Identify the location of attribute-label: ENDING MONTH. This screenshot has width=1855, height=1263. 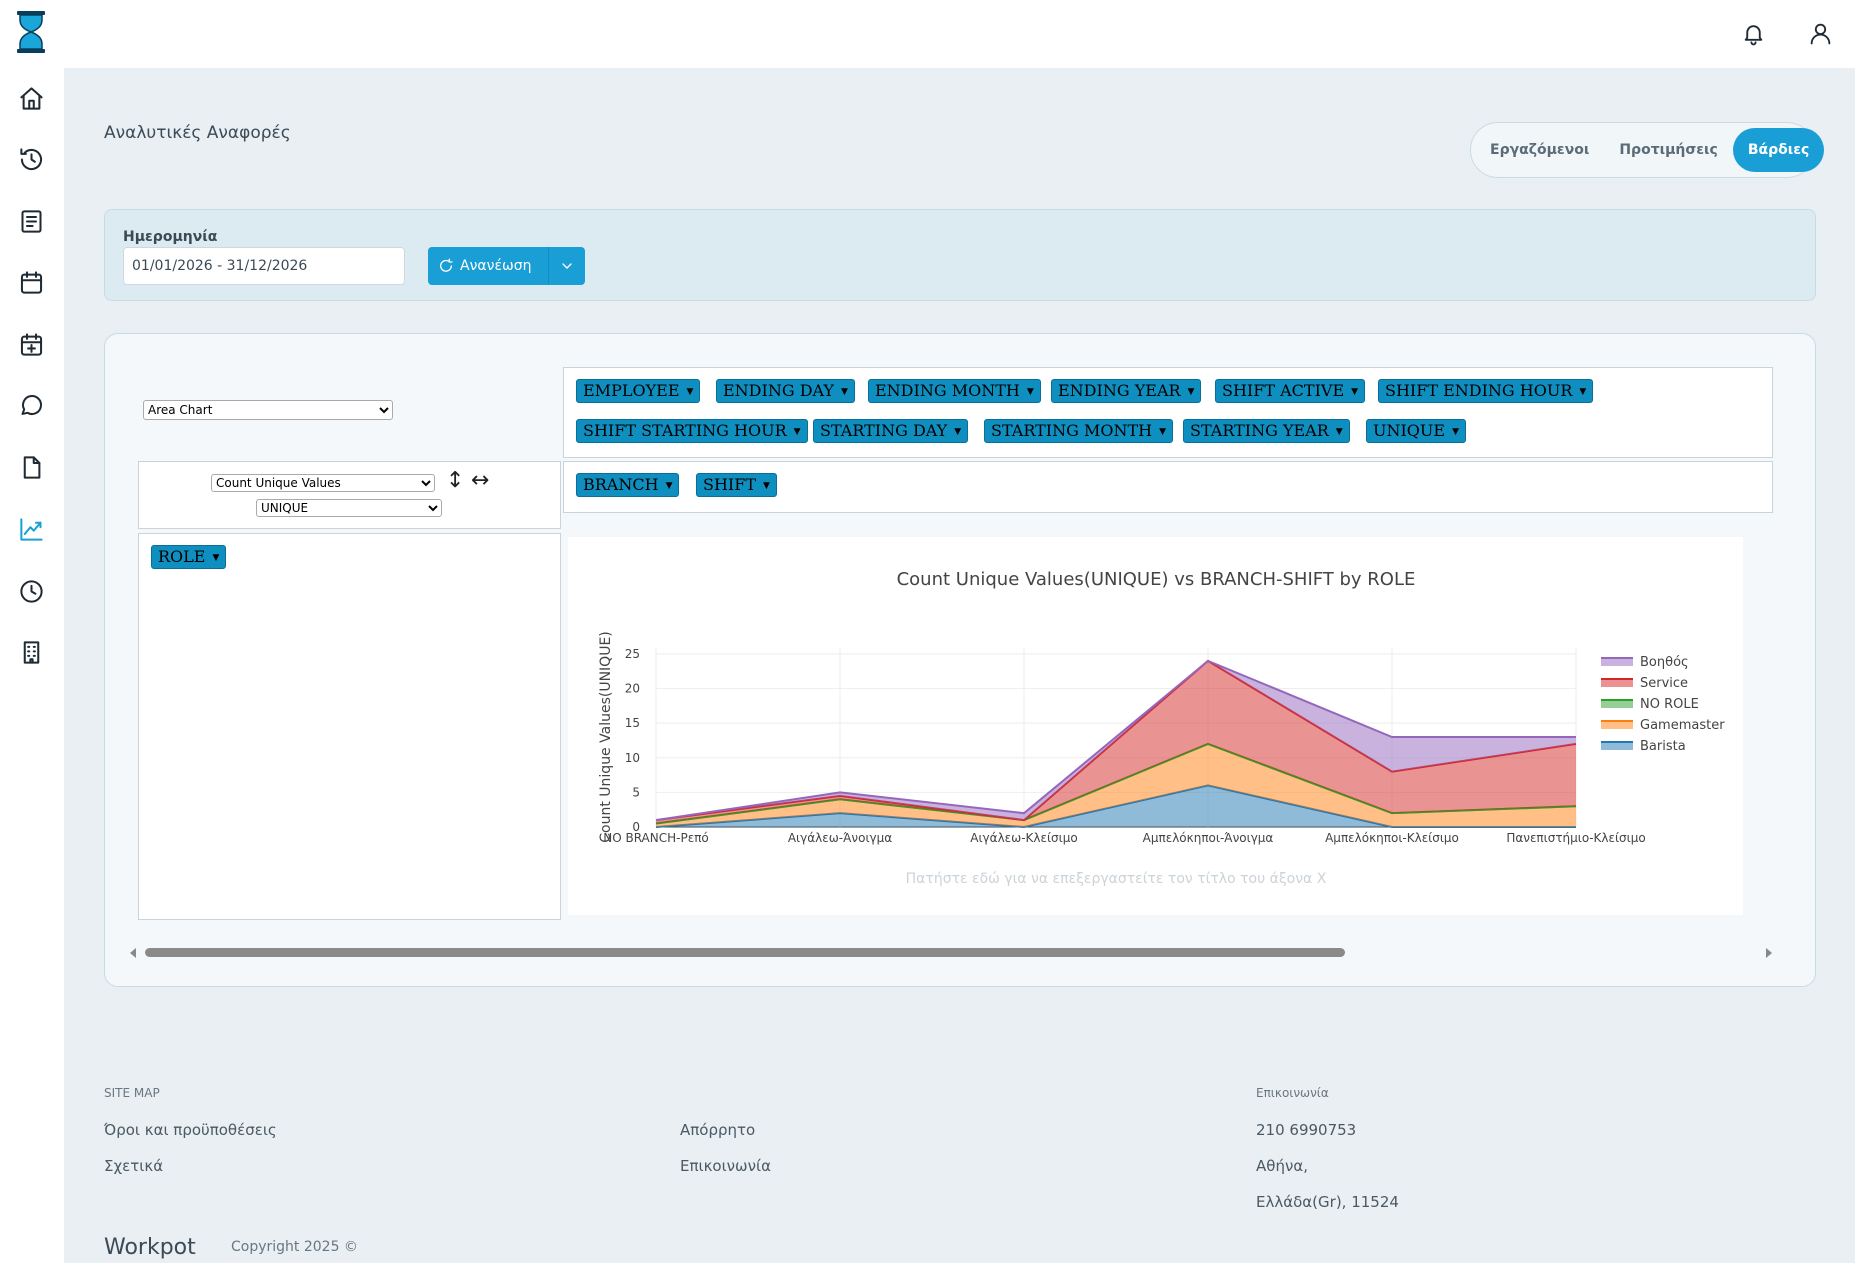
(947, 390).